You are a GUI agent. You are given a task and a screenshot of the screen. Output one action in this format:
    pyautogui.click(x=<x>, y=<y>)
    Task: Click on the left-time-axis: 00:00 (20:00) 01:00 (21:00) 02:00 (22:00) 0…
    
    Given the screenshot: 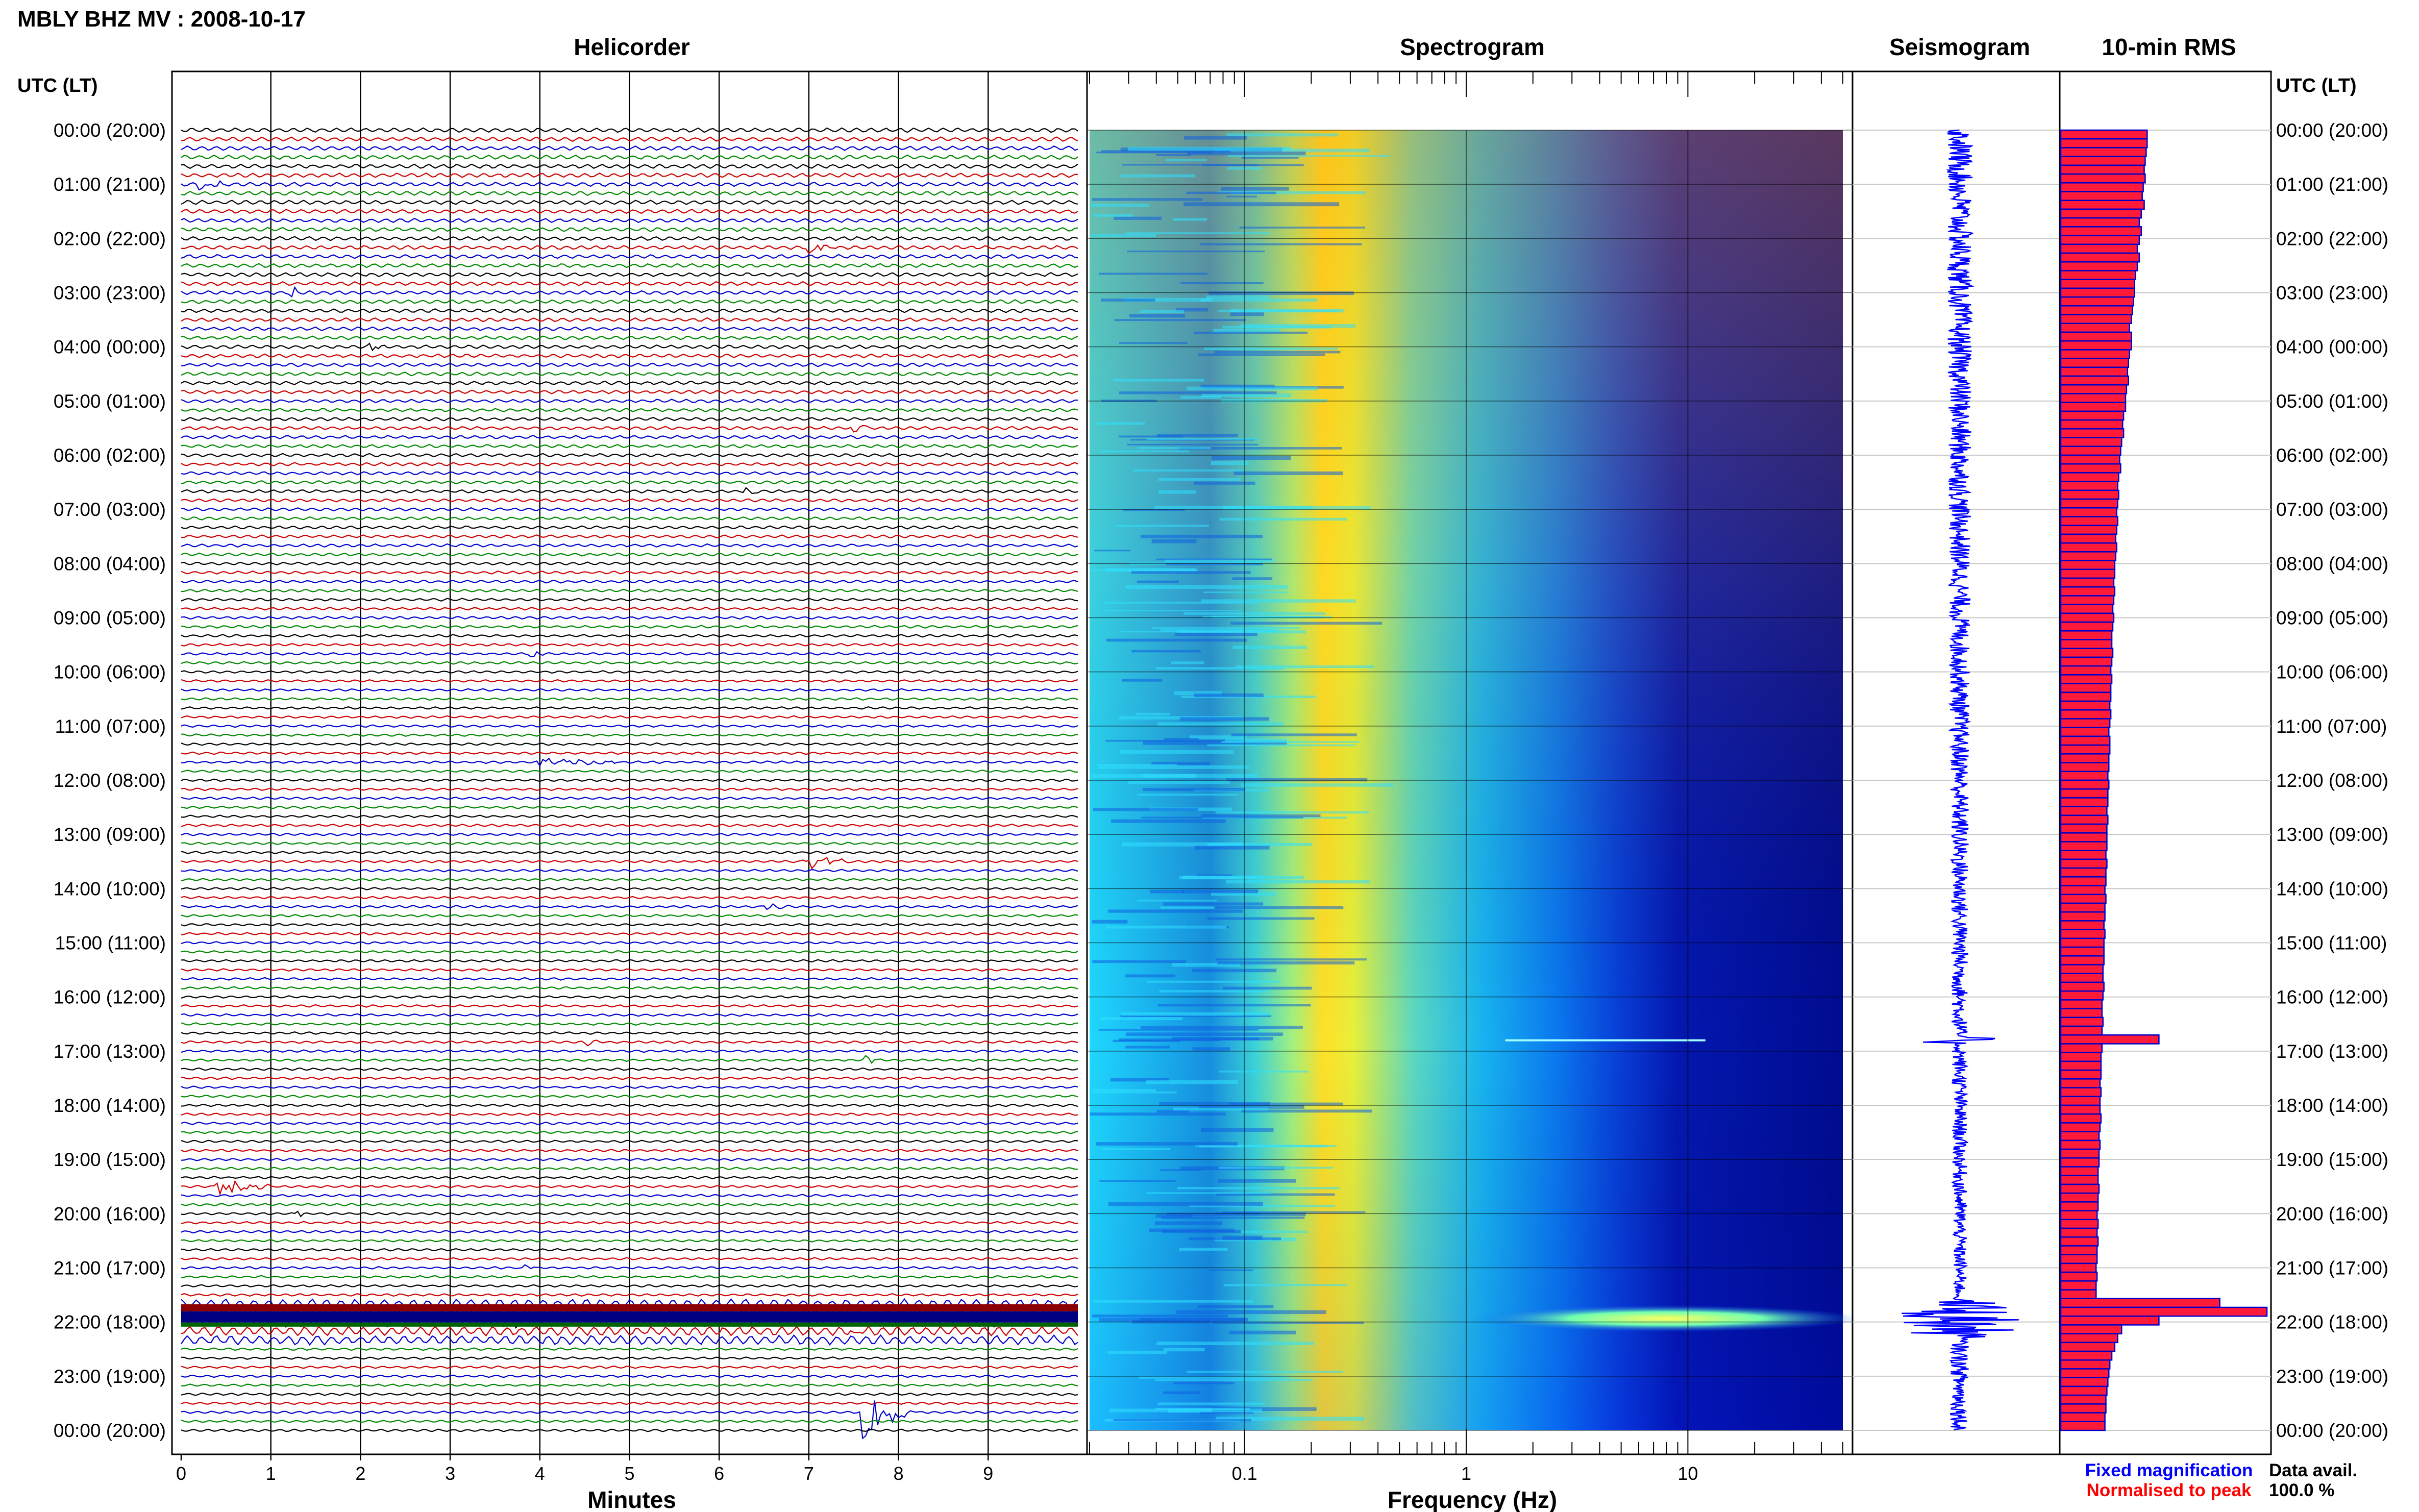 What is the action you would take?
    pyautogui.click(x=110, y=780)
    